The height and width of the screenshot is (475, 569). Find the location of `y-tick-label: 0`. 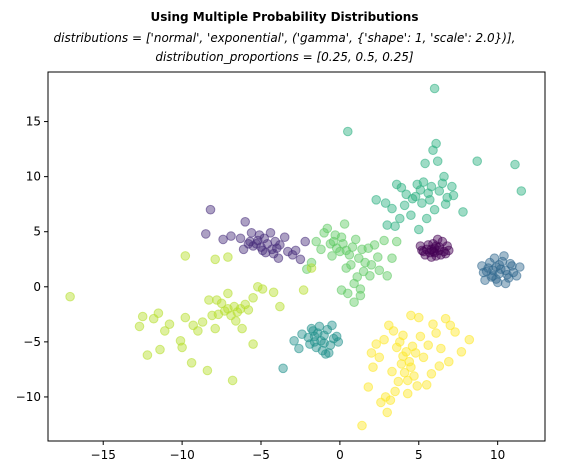

y-tick-label: 0 is located at coordinates (37, 287).